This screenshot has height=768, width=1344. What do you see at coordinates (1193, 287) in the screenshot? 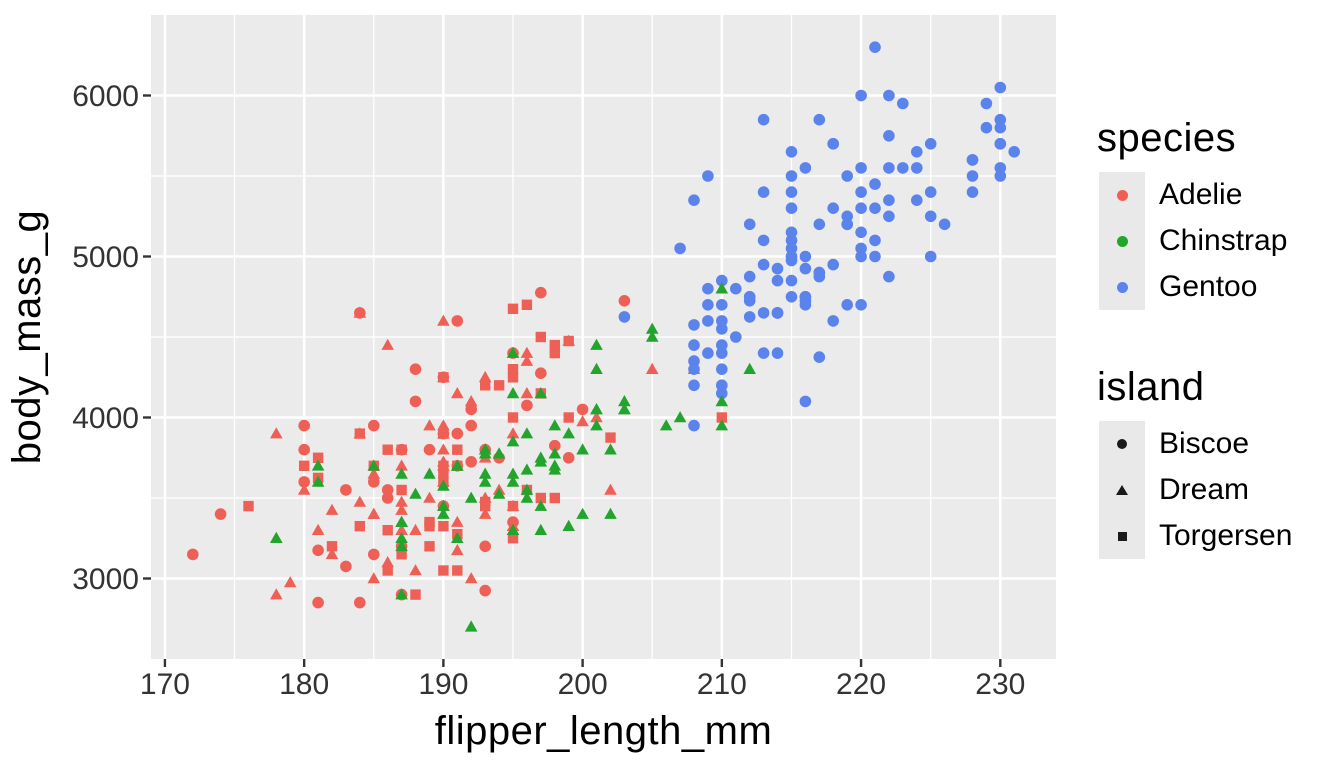
I see `legend-entry-gentoo: Gentoo` at bounding box center [1193, 287].